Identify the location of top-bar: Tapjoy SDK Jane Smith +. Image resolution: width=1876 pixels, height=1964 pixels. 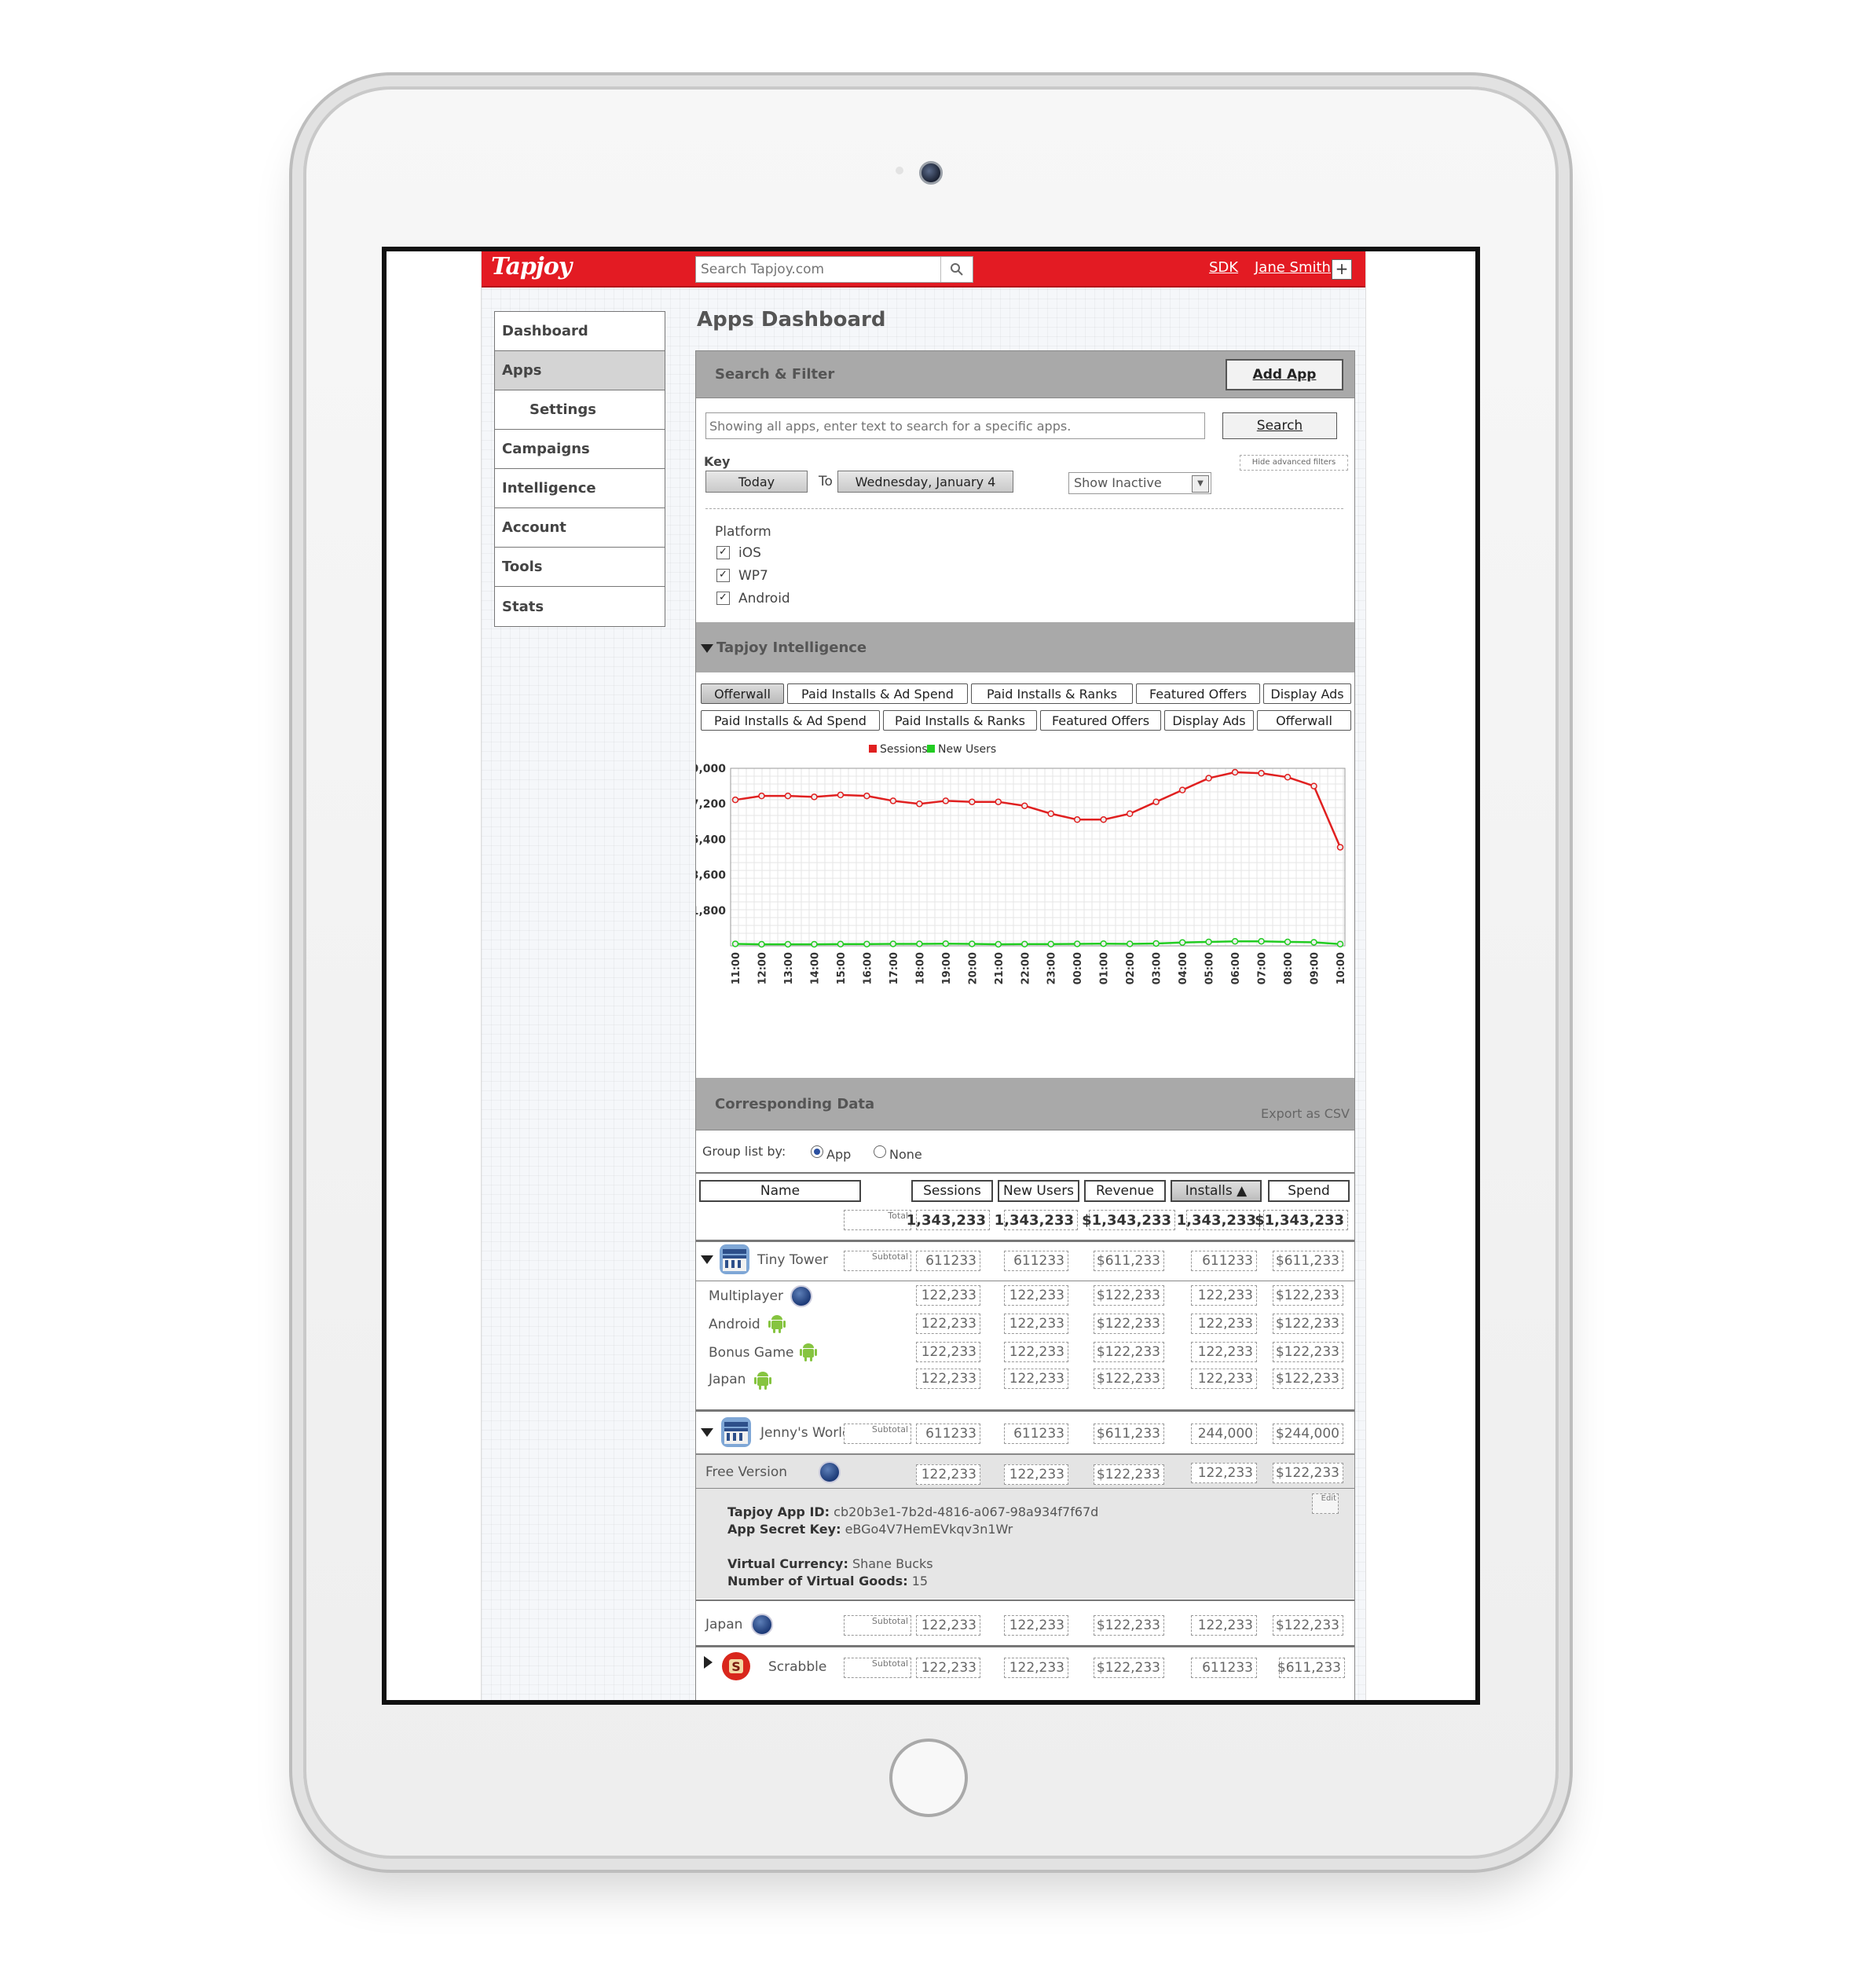
(924, 269).